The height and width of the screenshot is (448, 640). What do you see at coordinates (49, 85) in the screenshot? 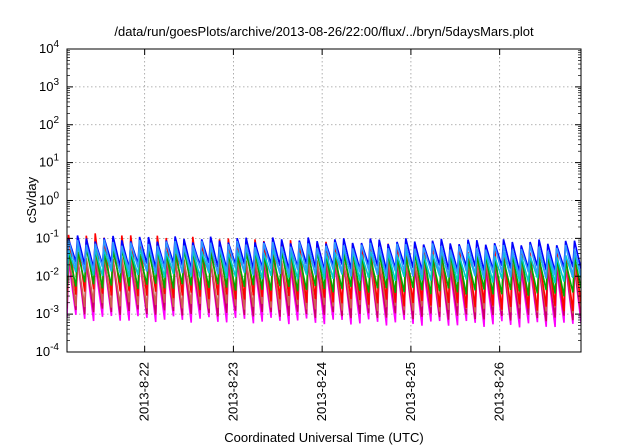
I see `y-tick-label: 10³` at bounding box center [49, 85].